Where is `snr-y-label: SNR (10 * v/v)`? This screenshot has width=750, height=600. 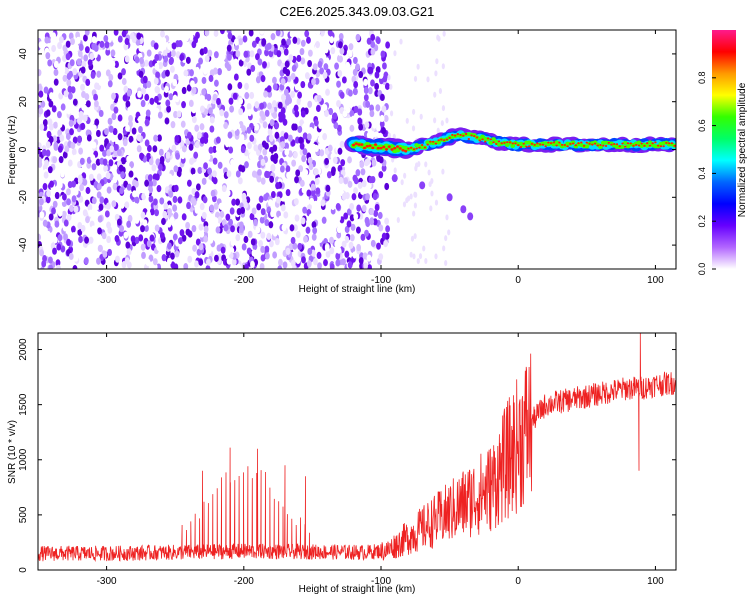 snr-y-label: SNR (10 * v/v) is located at coordinates (12, 452).